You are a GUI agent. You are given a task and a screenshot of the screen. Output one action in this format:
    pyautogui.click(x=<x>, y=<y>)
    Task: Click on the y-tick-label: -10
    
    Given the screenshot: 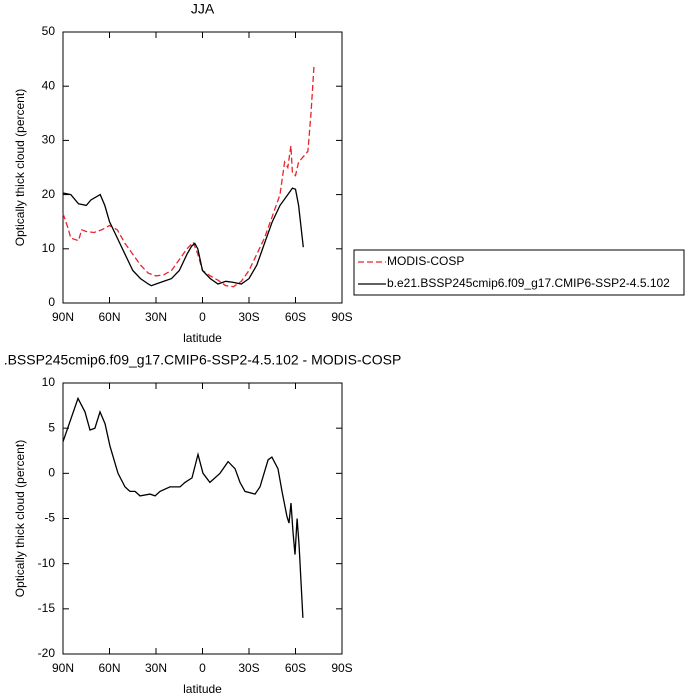 What is the action you would take?
    pyautogui.click(x=47, y=563)
    